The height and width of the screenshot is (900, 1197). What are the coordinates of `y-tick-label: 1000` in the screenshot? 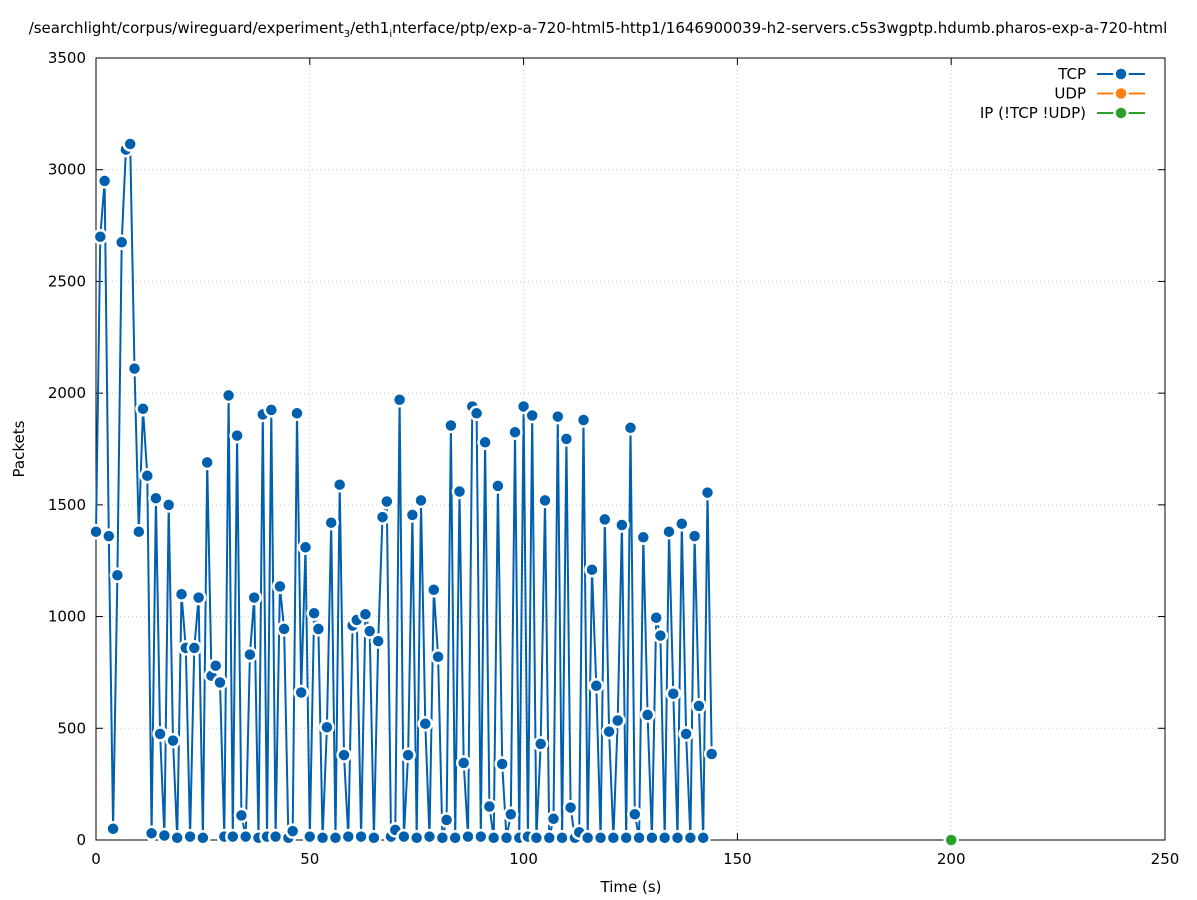 It's located at (67, 617).